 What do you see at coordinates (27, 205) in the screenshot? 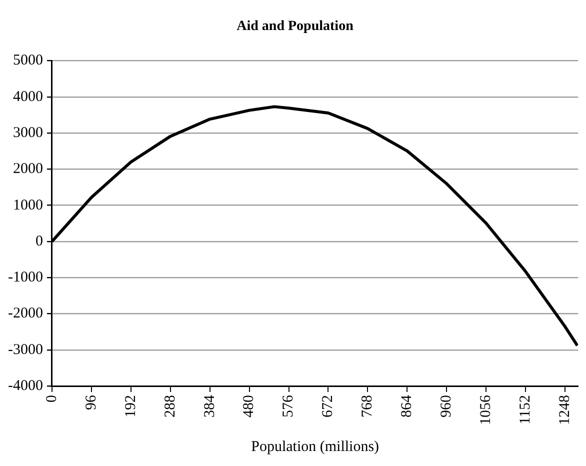
I see `y-tick-label: 1000` at bounding box center [27, 205].